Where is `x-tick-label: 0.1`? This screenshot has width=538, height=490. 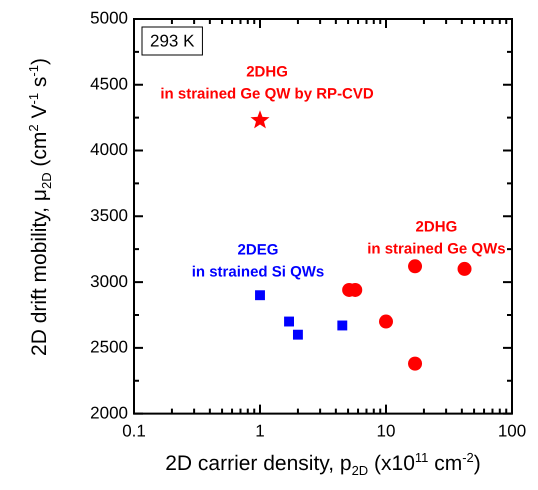 x-tick-label: 0.1 is located at coordinates (134, 430).